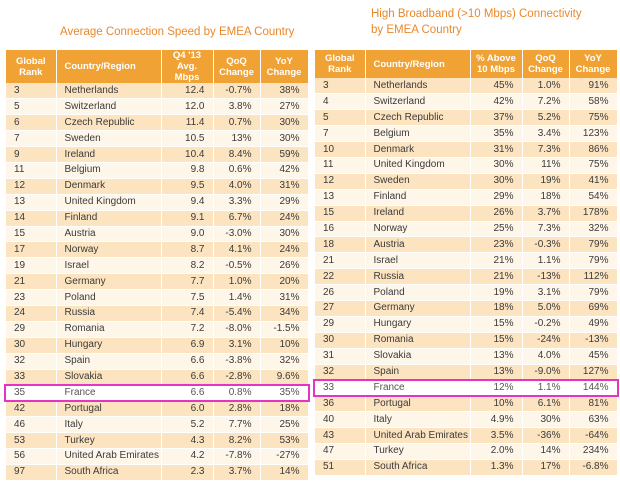 The height and width of the screenshot is (481, 620). Describe the element at coordinates (418, 102) in the screenshot. I see `high-broadband-cell-country: Switzerland` at that location.